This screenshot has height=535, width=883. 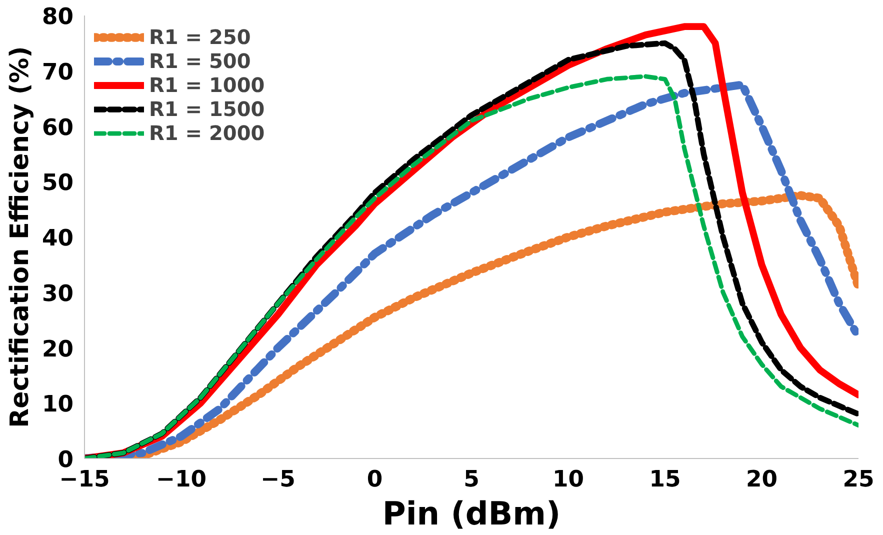 What do you see at coordinates (858, 479) in the screenshot?
I see `x-tick-label: 25` at bounding box center [858, 479].